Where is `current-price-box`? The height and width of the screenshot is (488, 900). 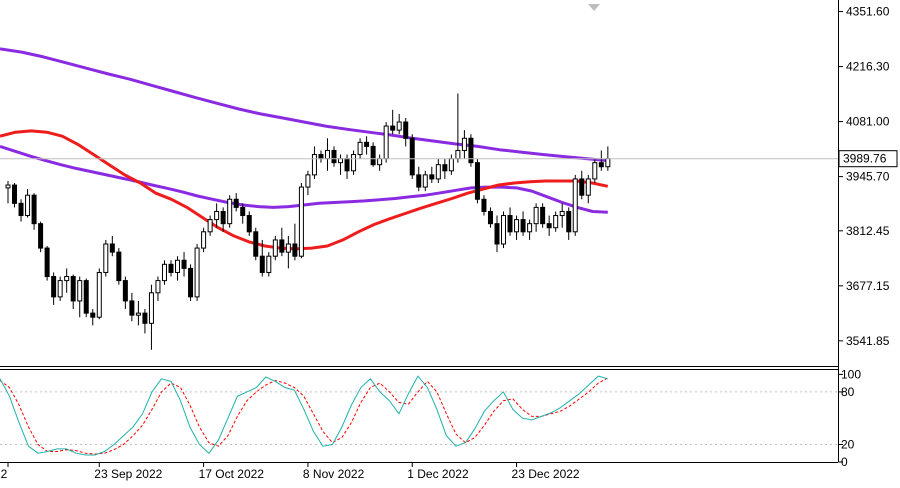 current-price-box is located at coordinates (868, 159).